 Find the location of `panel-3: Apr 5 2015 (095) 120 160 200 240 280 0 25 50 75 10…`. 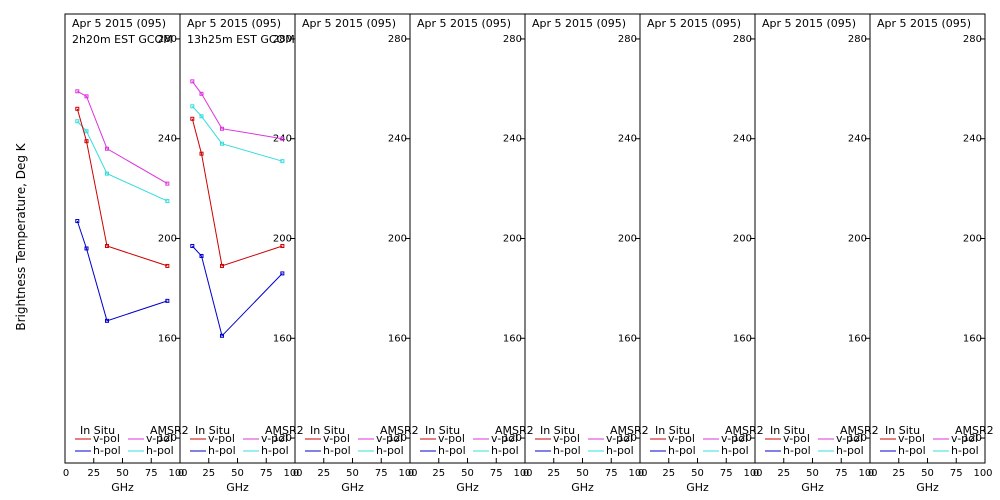

panel-3: Apr 5 2015 (095) 120 160 200 240 280 0 25 50 75 10… is located at coordinates (356, 253).